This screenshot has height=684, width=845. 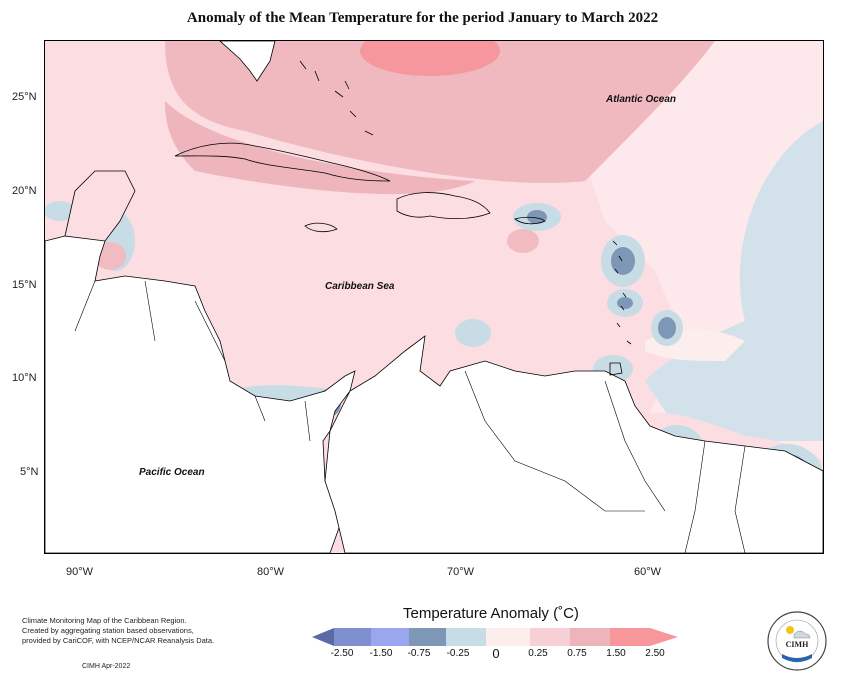 What do you see at coordinates (24, 97) in the screenshot?
I see `lat-label-25n: 25°N` at bounding box center [24, 97].